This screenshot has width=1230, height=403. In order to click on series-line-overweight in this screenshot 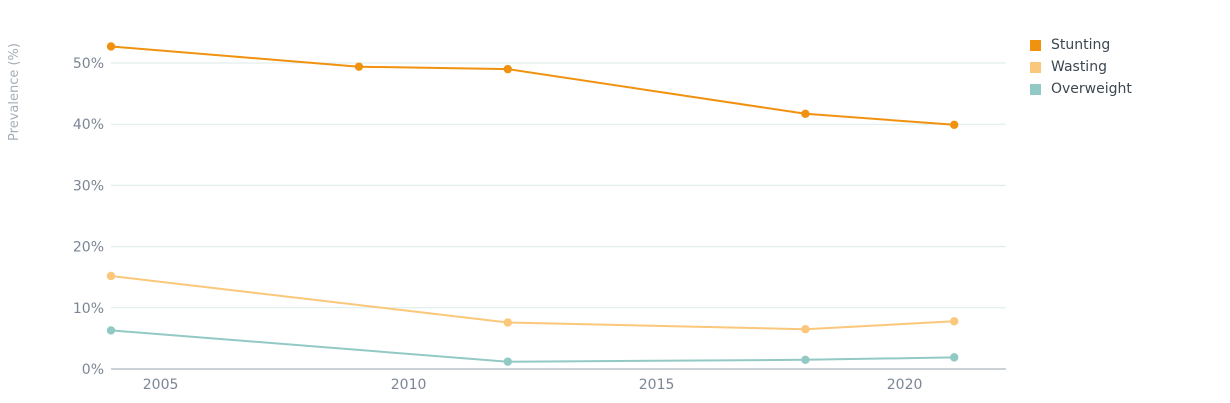, I will do `click(532, 346)`.